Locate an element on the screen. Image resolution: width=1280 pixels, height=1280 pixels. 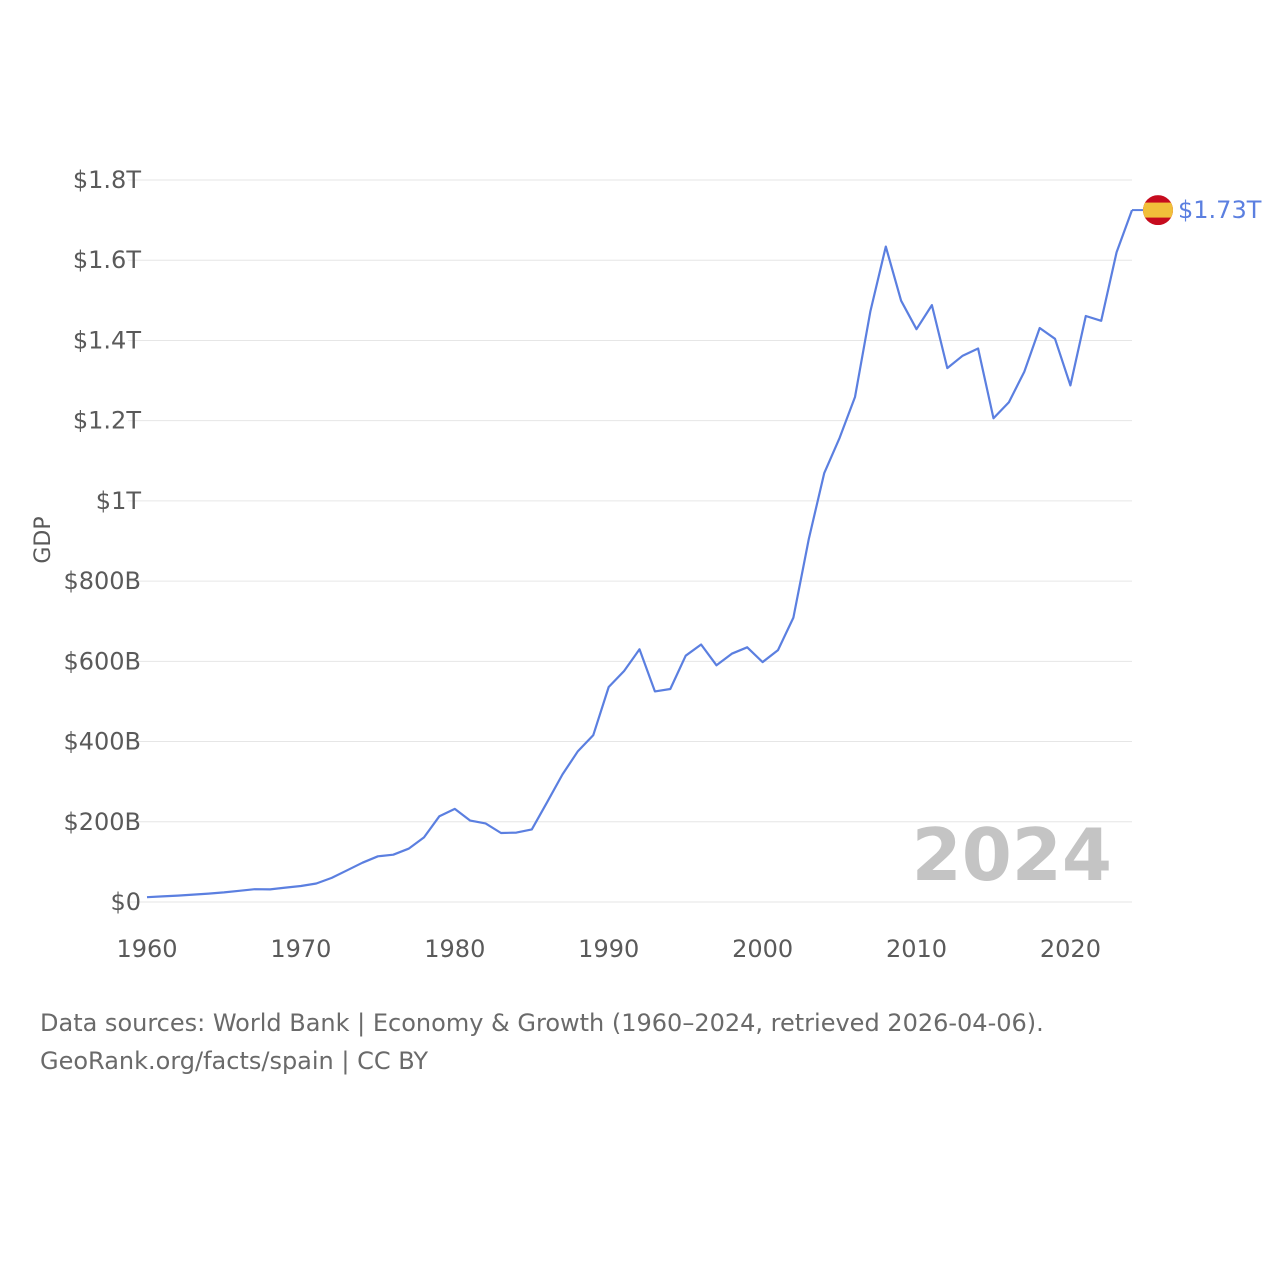
x-tick-label: 2000 is located at coordinates (762, 949).